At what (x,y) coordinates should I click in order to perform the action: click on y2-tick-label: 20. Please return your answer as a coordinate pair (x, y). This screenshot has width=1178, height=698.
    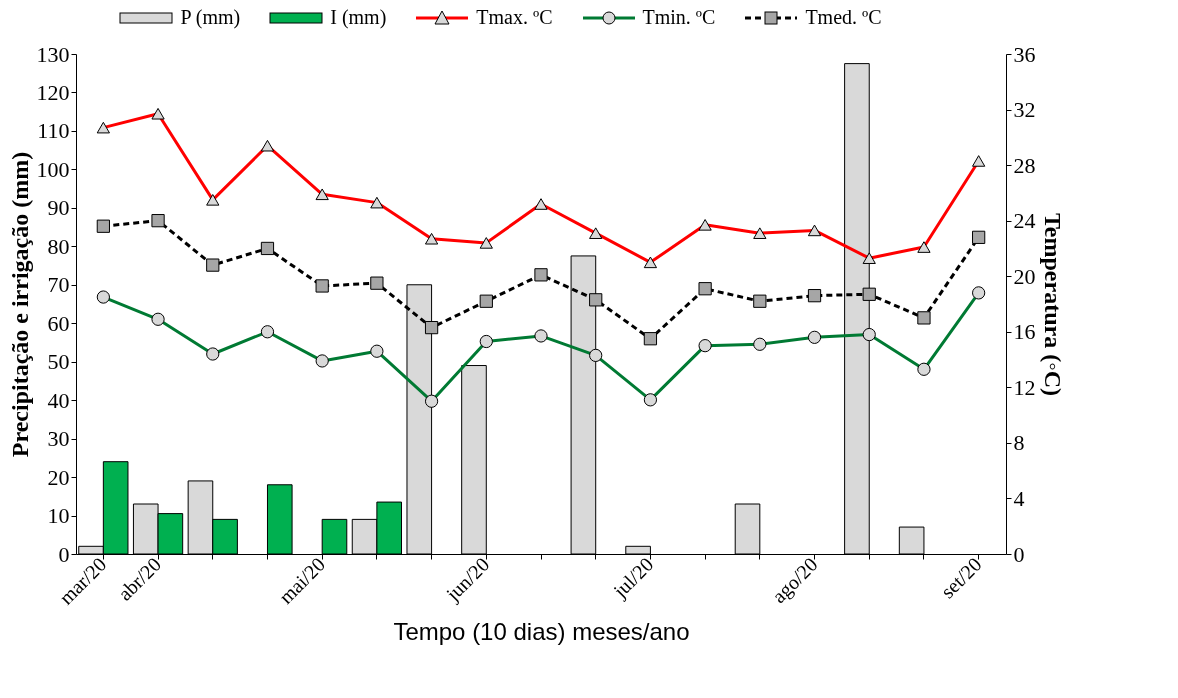
    Looking at the image, I should click on (1024, 276).